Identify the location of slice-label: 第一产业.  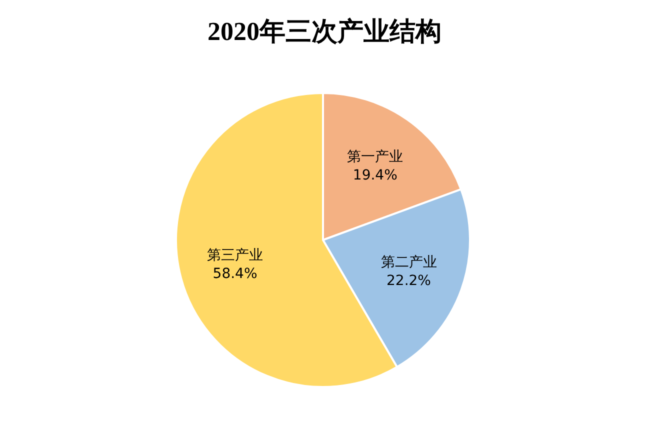
(375, 157).